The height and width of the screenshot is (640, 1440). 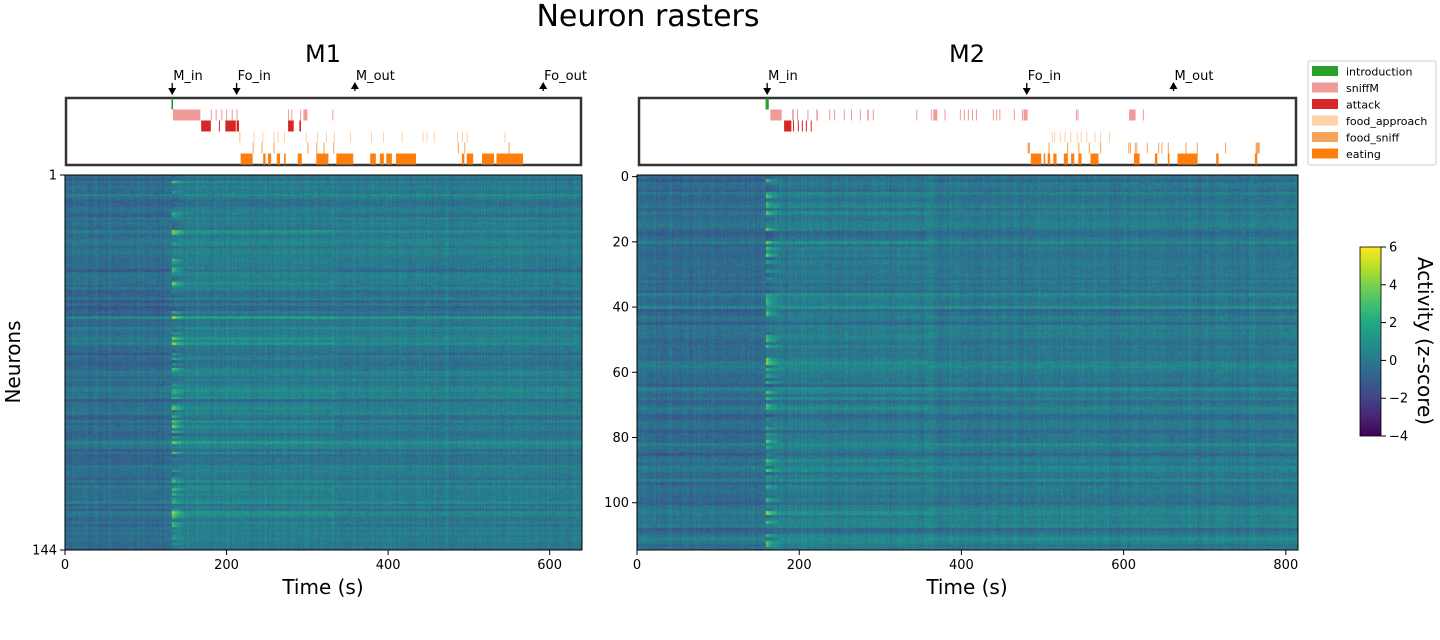 What do you see at coordinates (1362, 88) in the screenshot?
I see `legend-label: sniffM` at bounding box center [1362, 88].